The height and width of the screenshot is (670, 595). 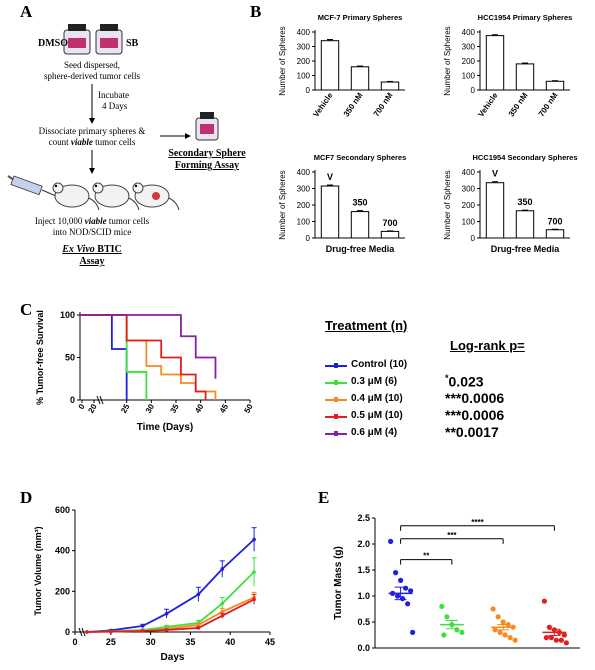 I want to click on sb-label: SB, so click(x=132, y=43).